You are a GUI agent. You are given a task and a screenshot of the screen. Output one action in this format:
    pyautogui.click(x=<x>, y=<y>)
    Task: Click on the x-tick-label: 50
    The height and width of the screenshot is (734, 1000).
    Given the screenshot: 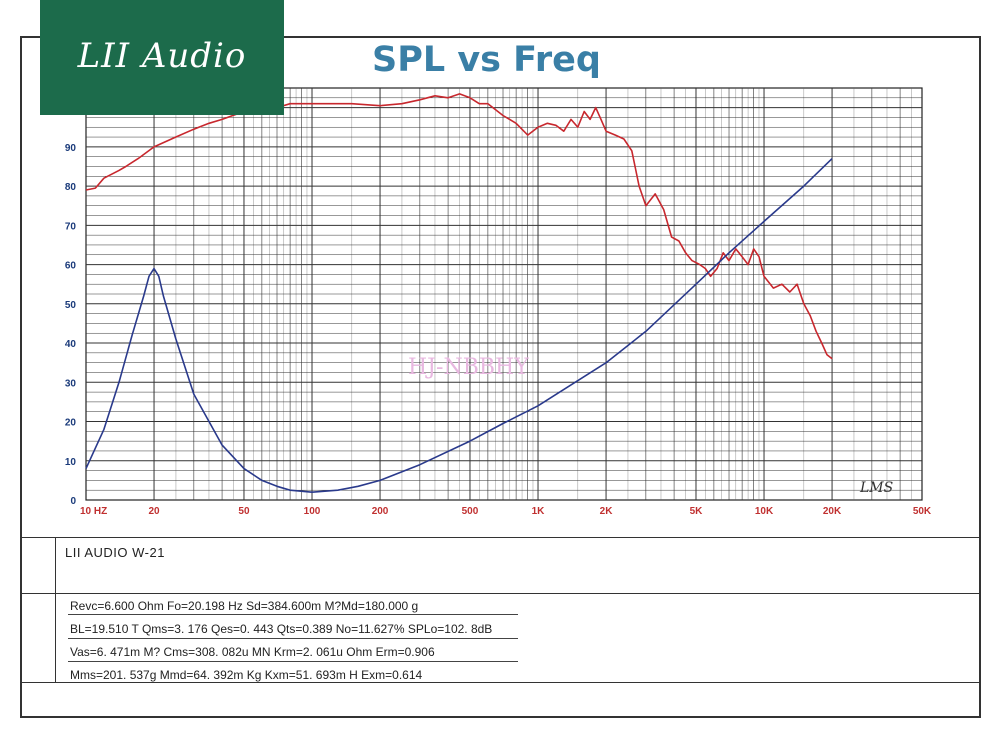 What is the action you would take?
    pyautogui.click(x=244, y=511)
    